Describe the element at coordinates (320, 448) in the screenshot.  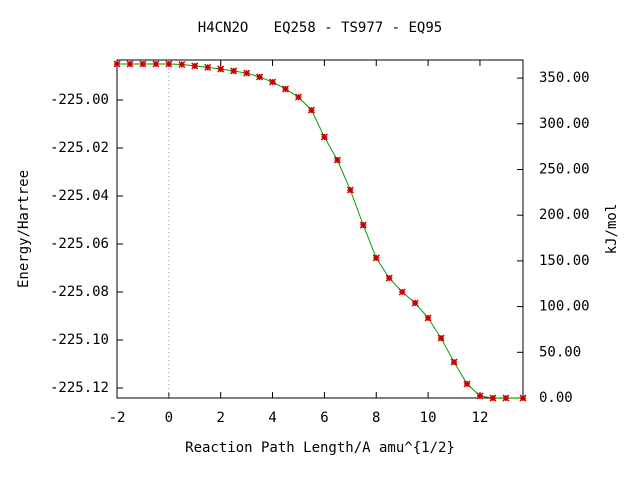
I see `x-axis-label: Reaction Path Length/A amu^{1/2}` at that location.